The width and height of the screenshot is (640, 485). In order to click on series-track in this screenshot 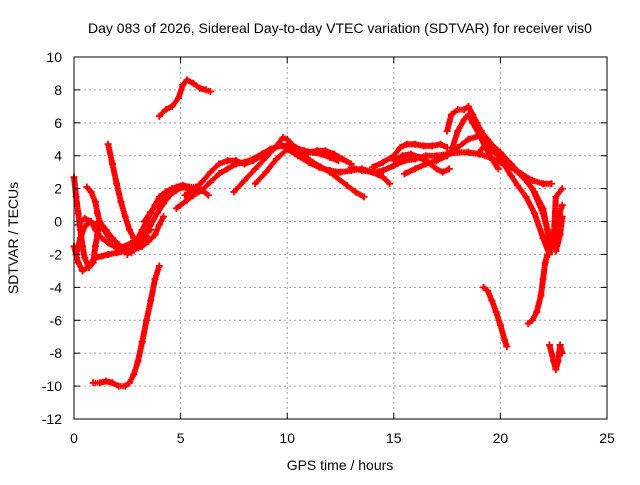, I will do `click(126, 326)`.